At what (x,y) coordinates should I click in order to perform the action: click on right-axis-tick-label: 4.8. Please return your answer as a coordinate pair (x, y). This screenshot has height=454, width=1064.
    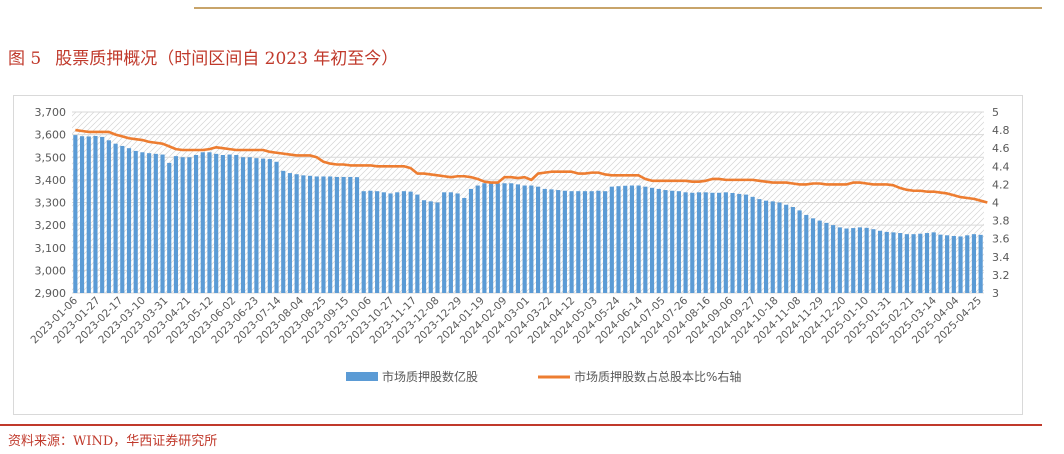
    Looking at the image, I should click on (1001, 130).